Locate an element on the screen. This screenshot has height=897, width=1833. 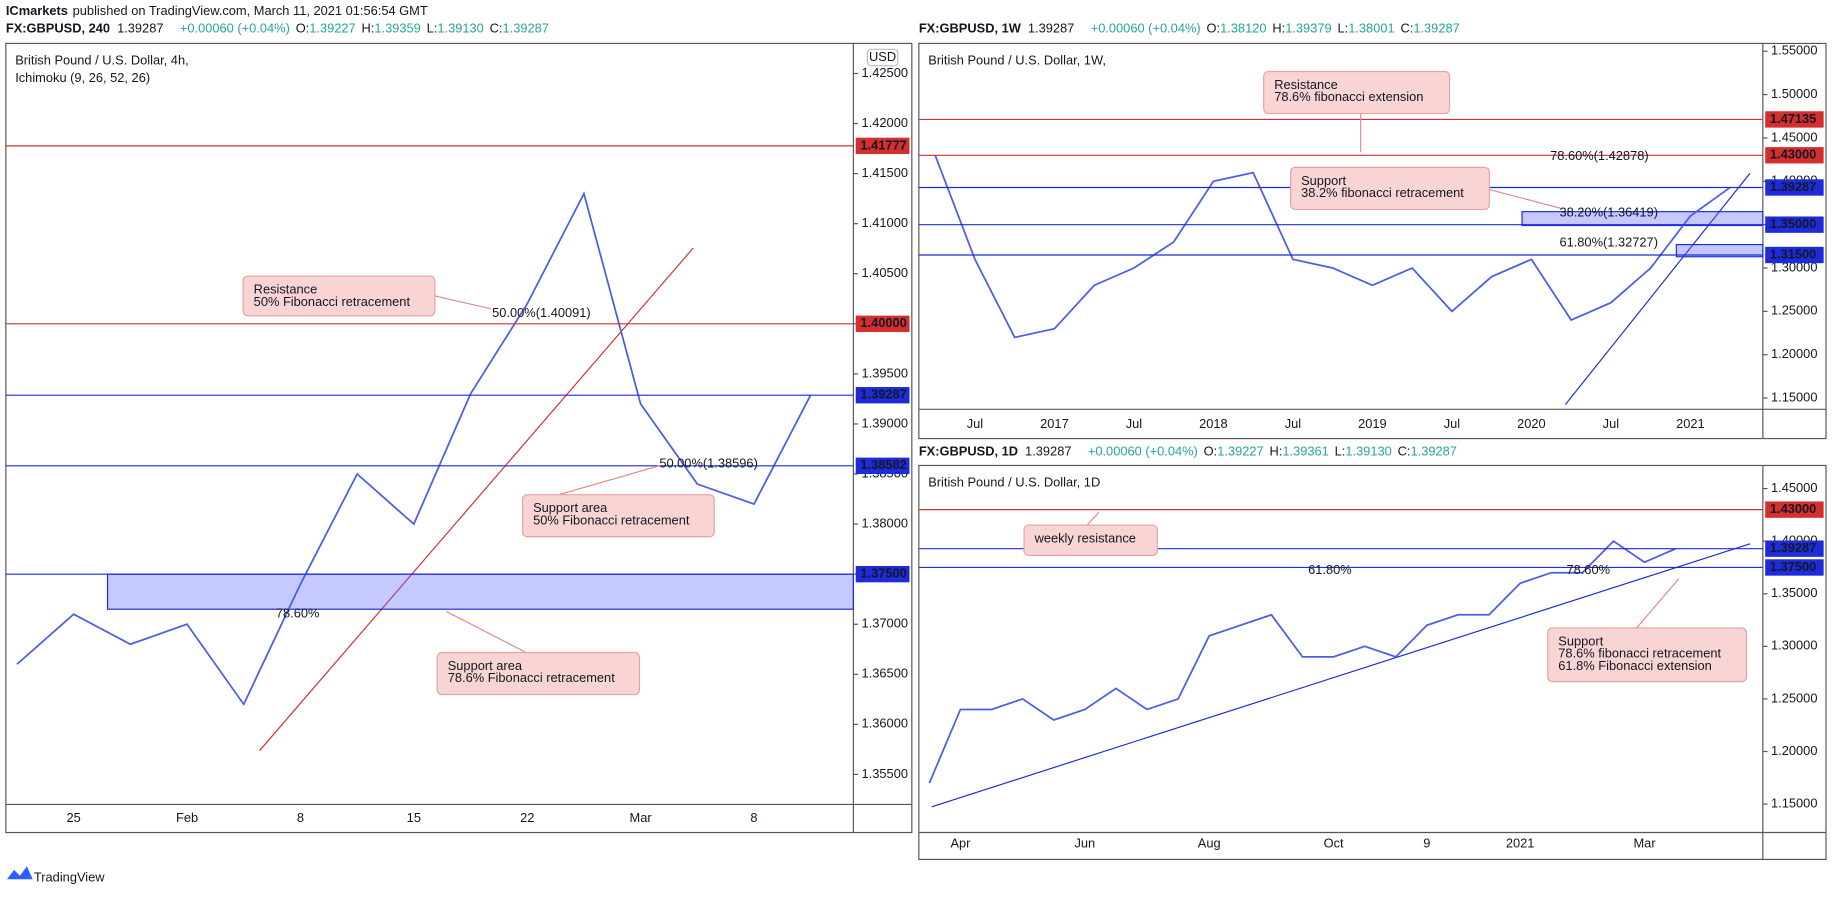
zone is located at coordinates (1719, 251).